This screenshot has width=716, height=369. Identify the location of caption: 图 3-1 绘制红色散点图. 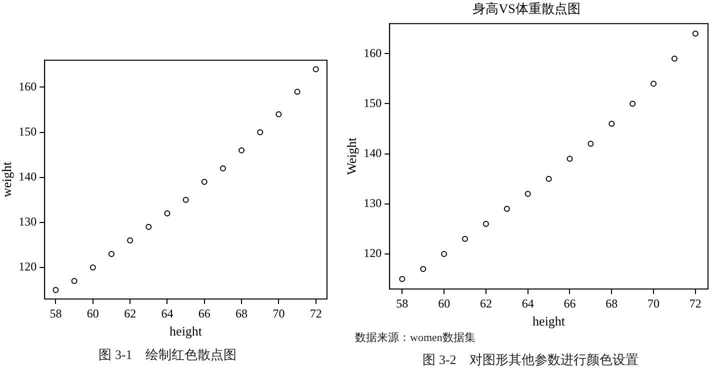
(168, 355).